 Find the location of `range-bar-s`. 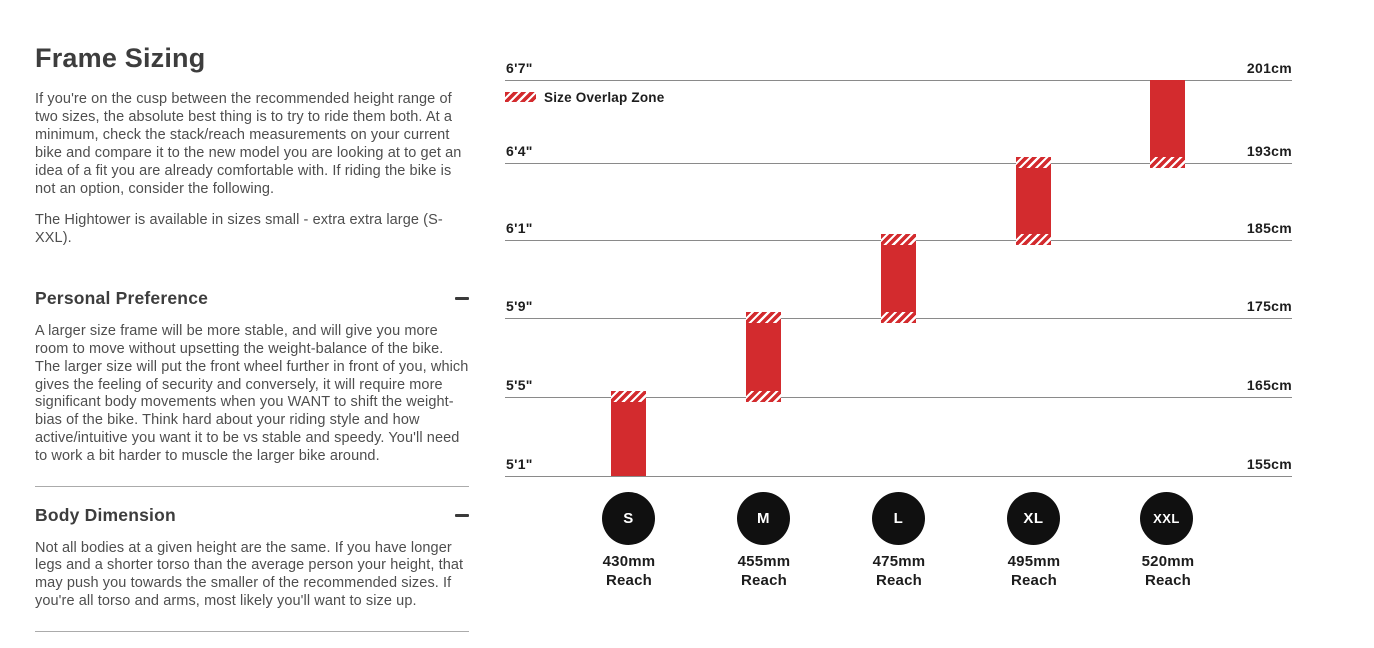

range-bar-s is located at coordinates (628, 433).